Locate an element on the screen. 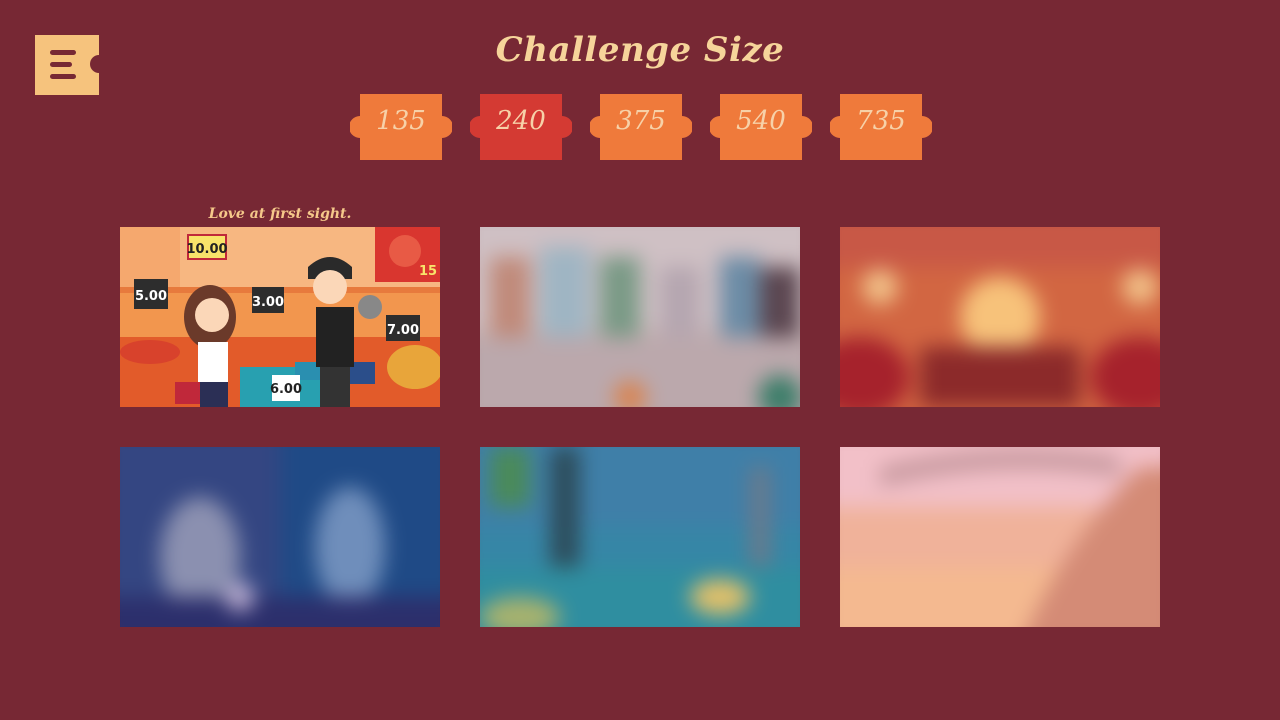 The height and width of the screenshot is (720, 1280). price-sign-15: 15 is located at coordinates (428, 271).